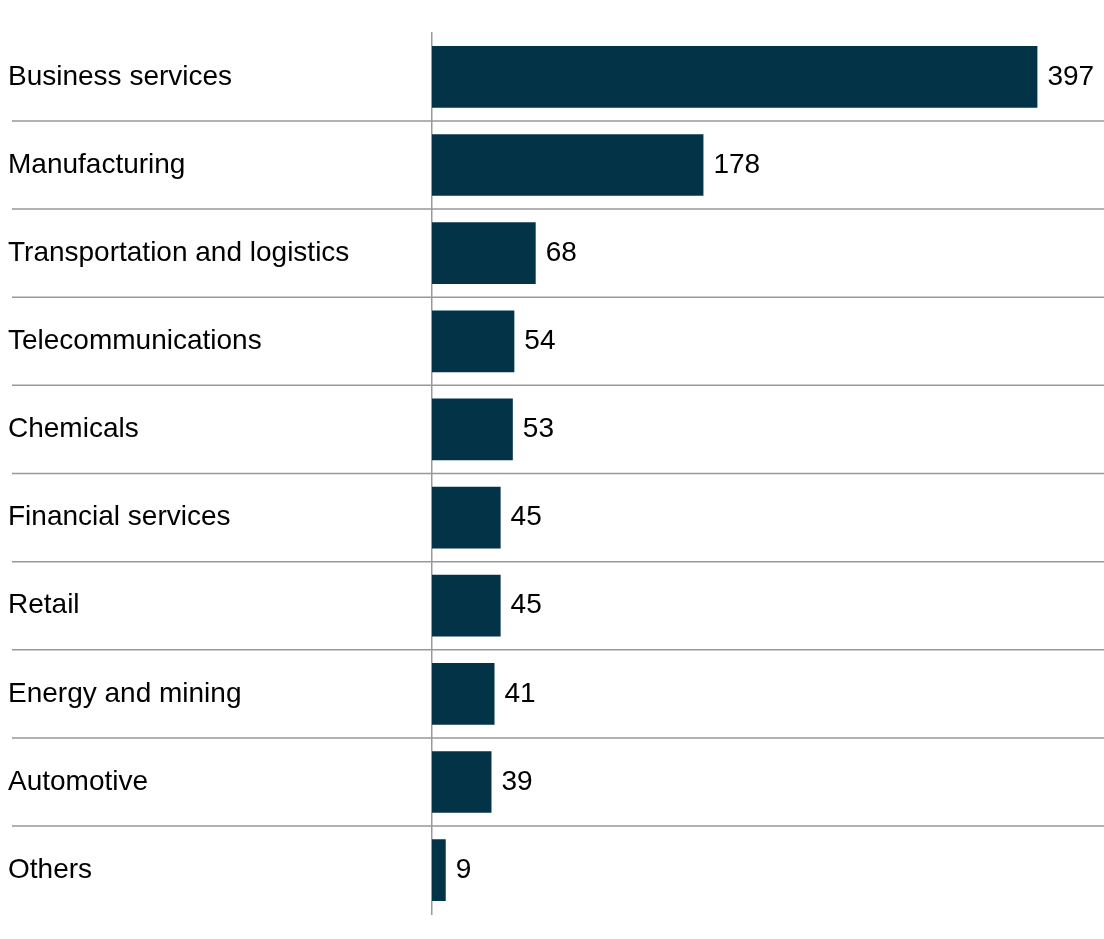  What do you see at coordinates (50, 868) in the screenshot?
I see `y-tick-label: Others` at bounding box center [50, 868].